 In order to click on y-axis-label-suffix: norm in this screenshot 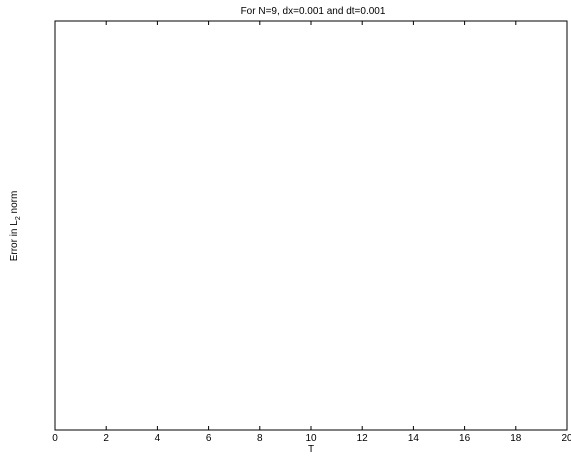, I will do `click(14, 204)`.